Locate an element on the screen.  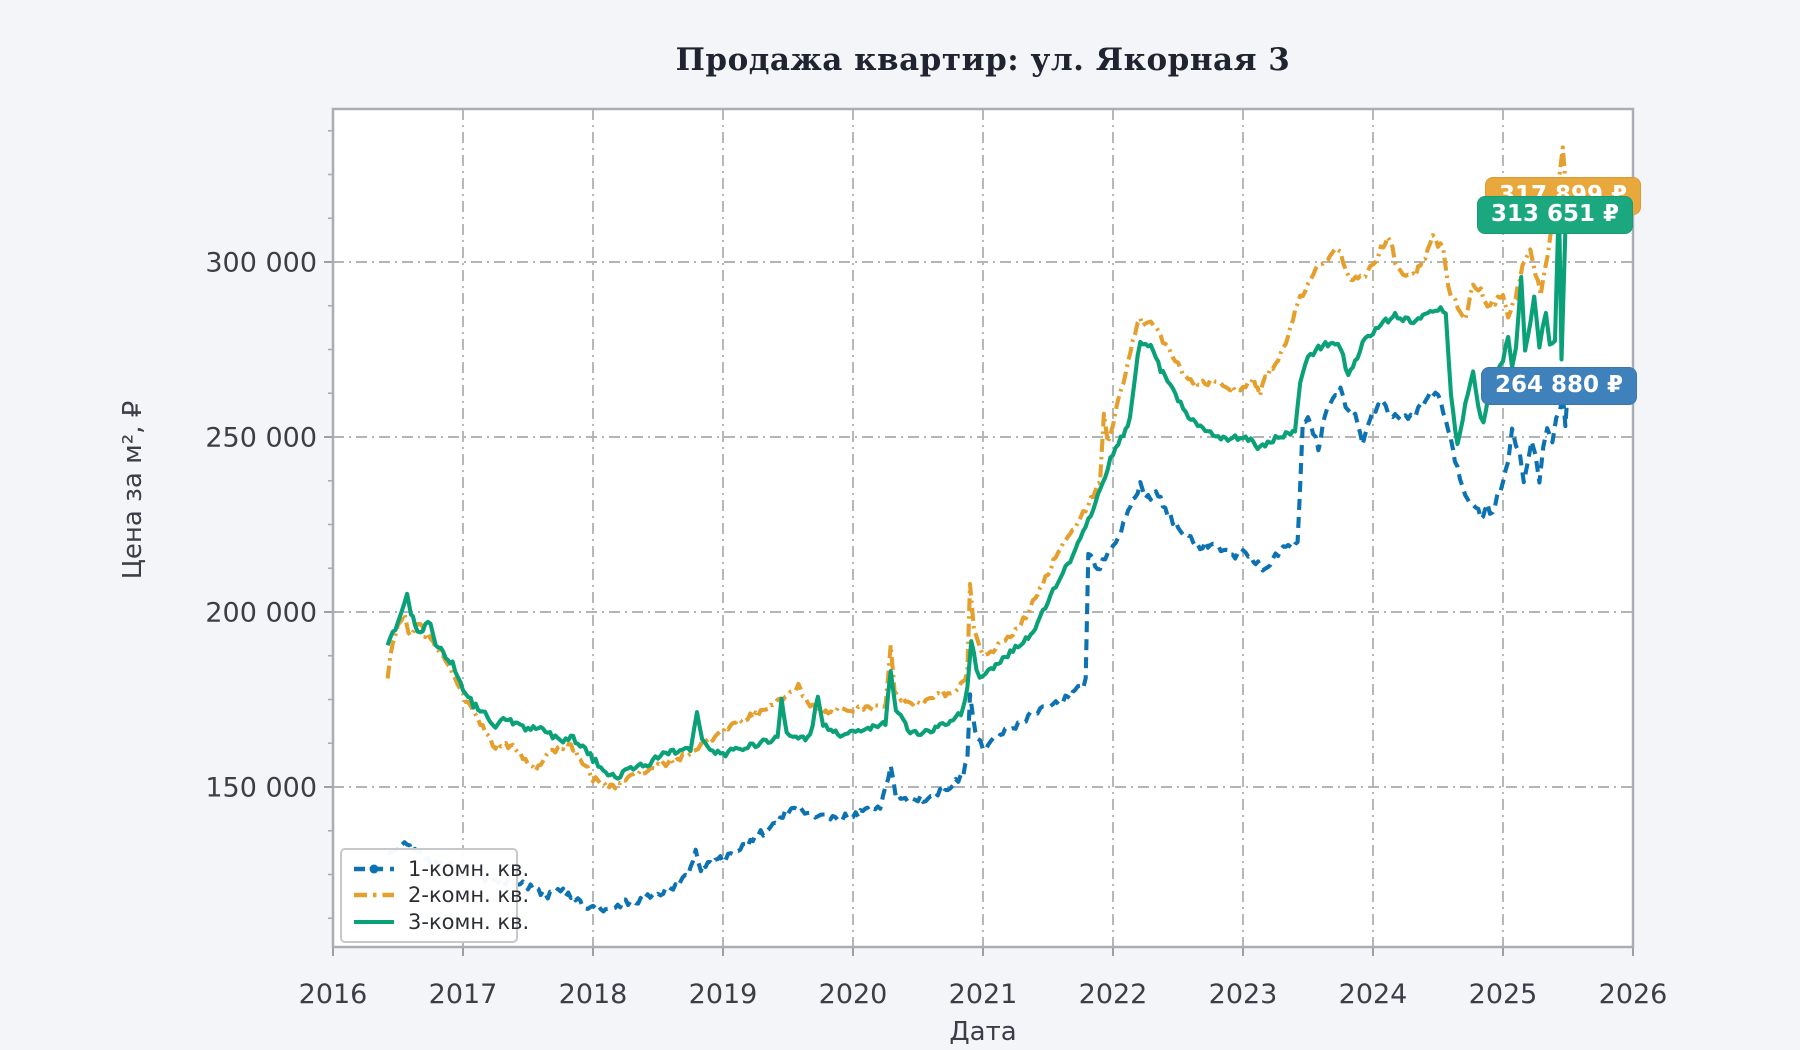
legend-item-2room: 2-комн. кв. is located at coordinates (440, 895).